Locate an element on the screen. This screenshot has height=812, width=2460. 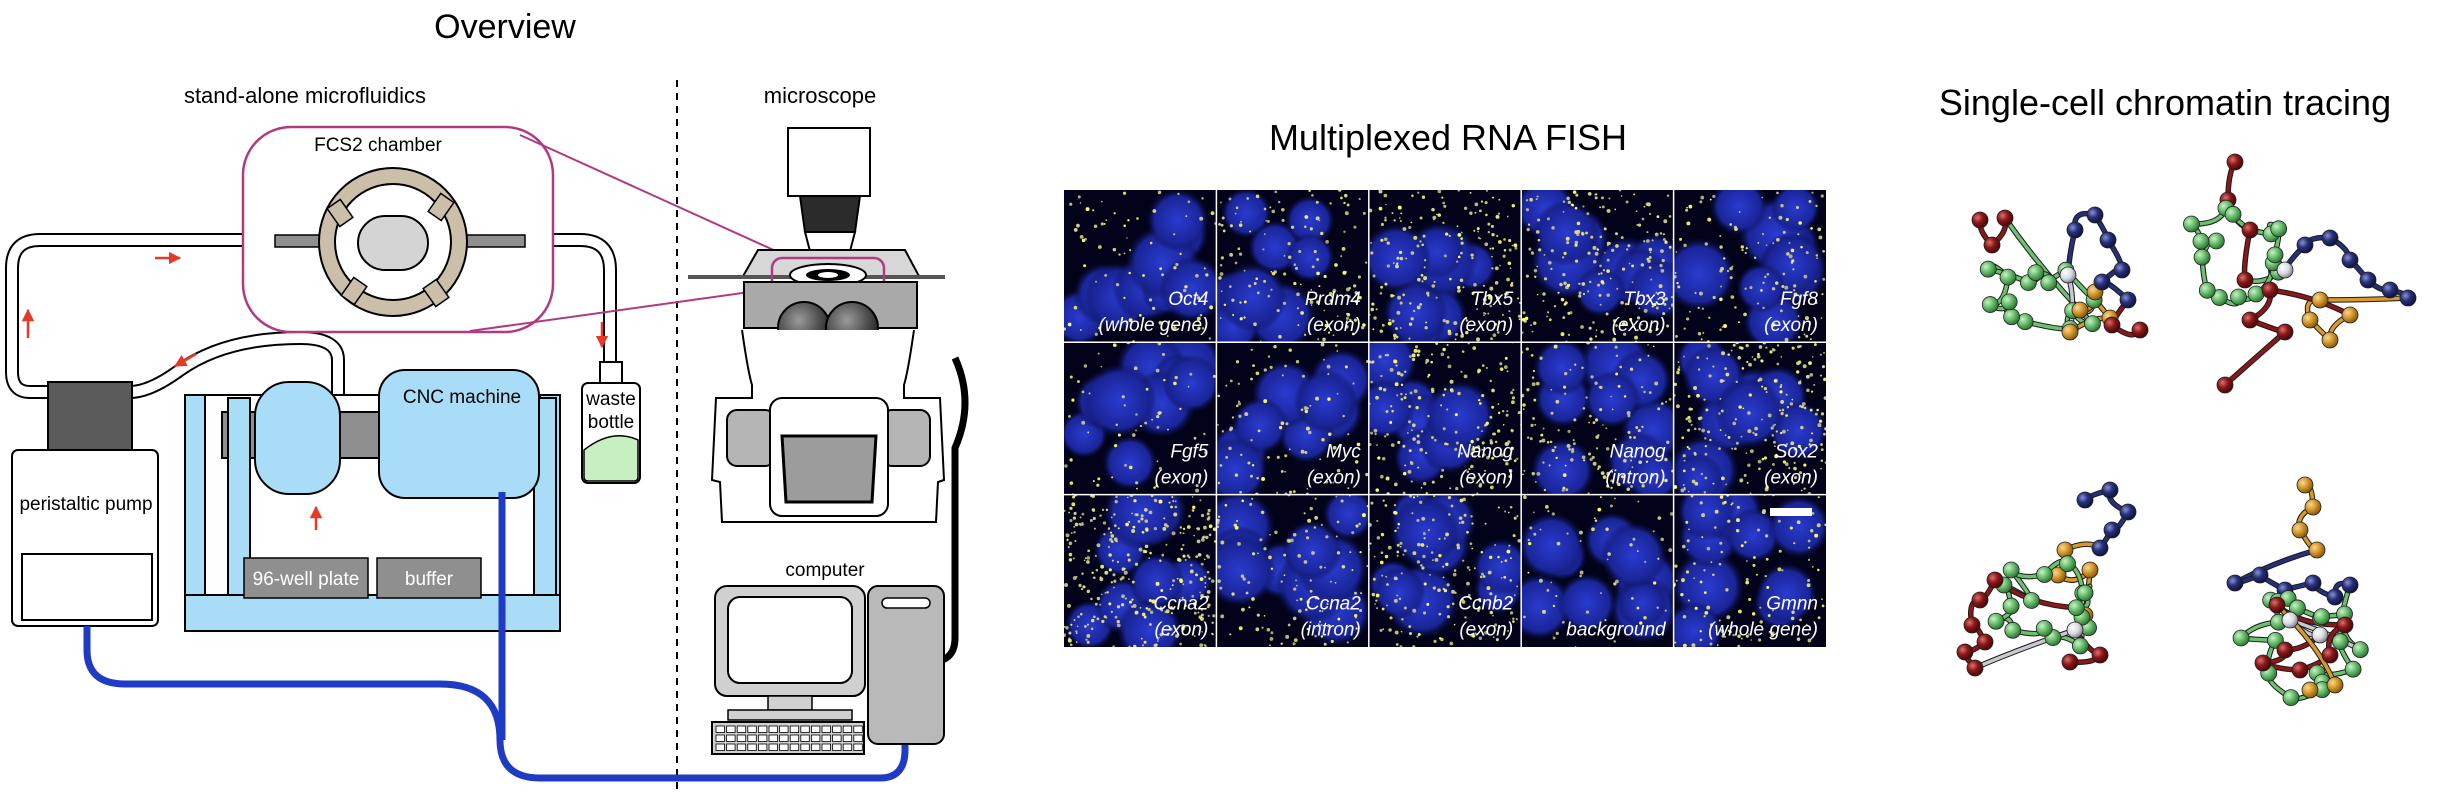
computer: computer is located at coordinates (828, 657).